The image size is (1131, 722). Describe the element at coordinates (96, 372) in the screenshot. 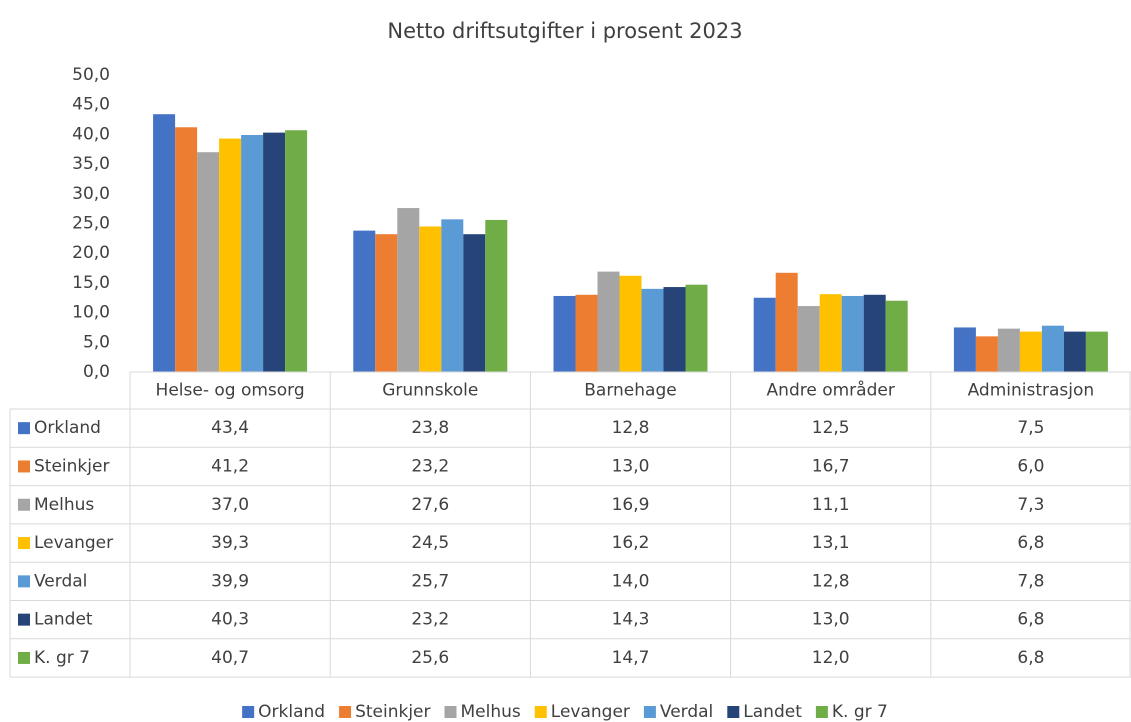

I see `y-tick-label: 0,0` at that location.